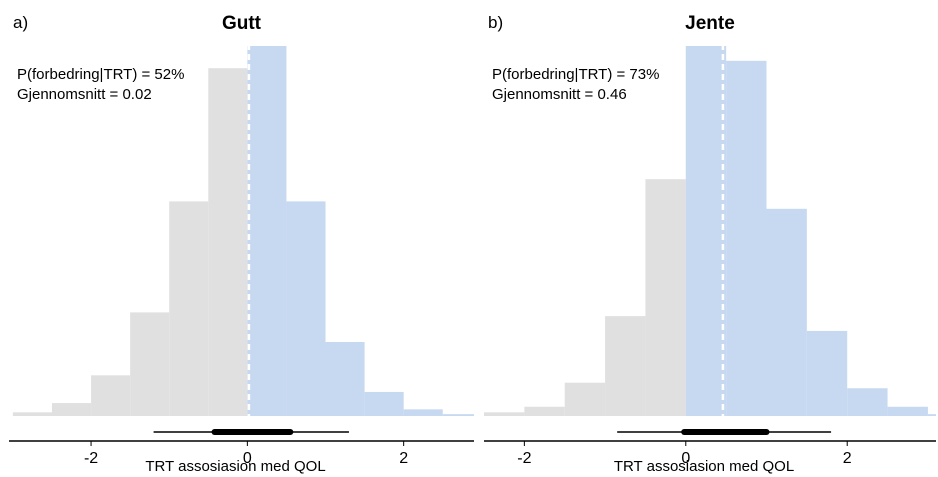 This screenshot has height=477, width=938. Describe the element at coordinates (559, 94) in the screenshot. I see `annotation-text: Gjennomsnitt = 0.46` at that location.